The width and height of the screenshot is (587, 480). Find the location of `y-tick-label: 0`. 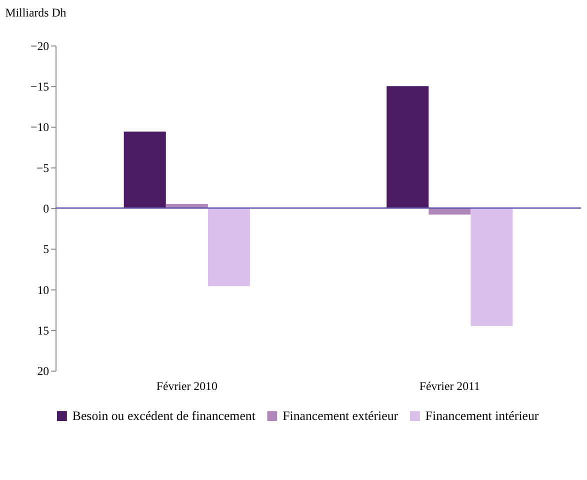

y-tick-label: 0 is located at coordinates (46, 209).